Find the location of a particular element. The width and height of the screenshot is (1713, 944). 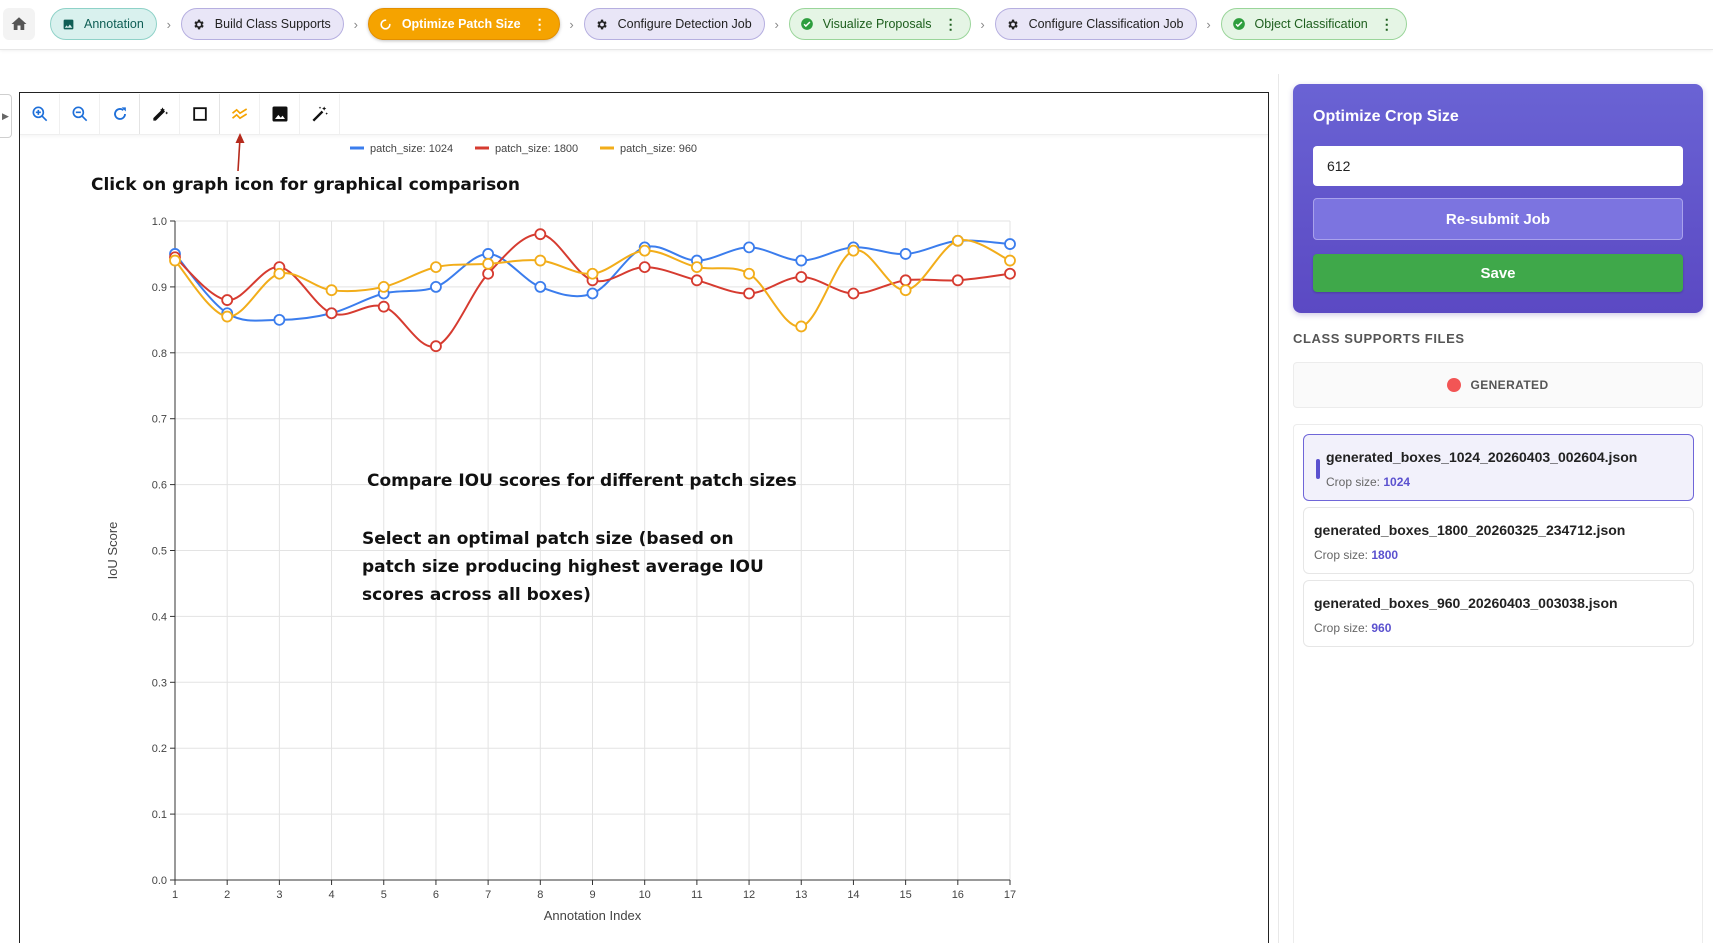

step-build-class-supports: Build Class Supports is located at coordinates (262, 24).